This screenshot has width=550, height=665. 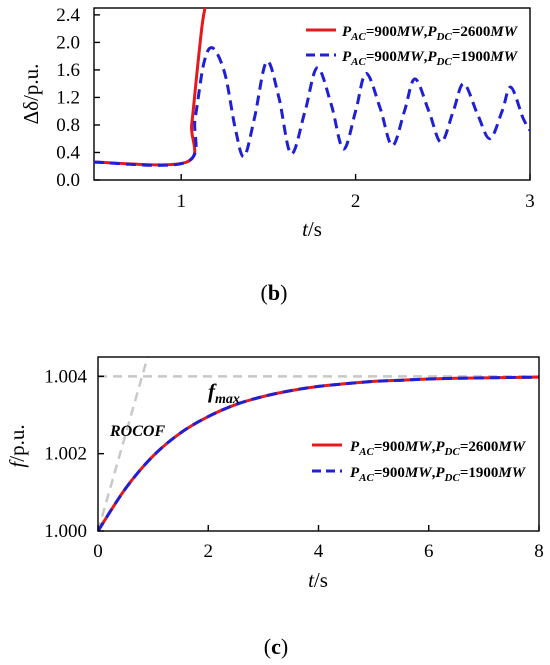 What do you see at coordinates (65, 454) in the screenshot?
I see `chart-c-ytick-label: 1.002` at bounding box center [65, 454].